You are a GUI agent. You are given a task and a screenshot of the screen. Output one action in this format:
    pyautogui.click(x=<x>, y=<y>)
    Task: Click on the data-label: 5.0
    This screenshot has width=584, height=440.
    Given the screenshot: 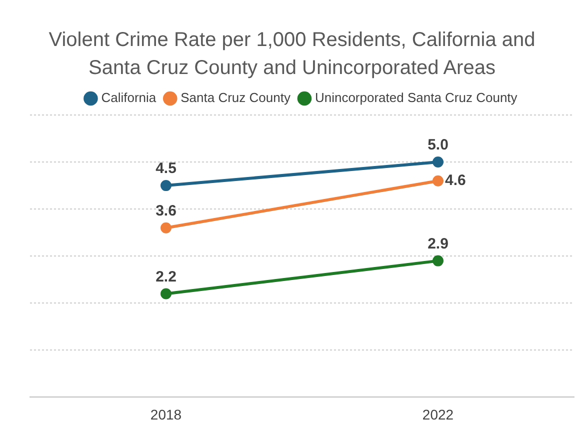 What is the action you would take?
    pyautogui.click(x=438, y=145)
    